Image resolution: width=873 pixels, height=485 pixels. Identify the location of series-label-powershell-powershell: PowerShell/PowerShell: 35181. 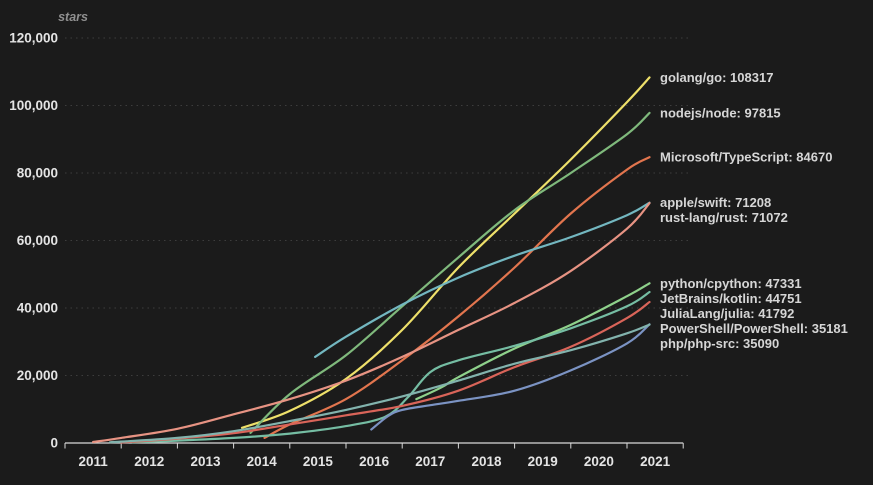
(754, 328).